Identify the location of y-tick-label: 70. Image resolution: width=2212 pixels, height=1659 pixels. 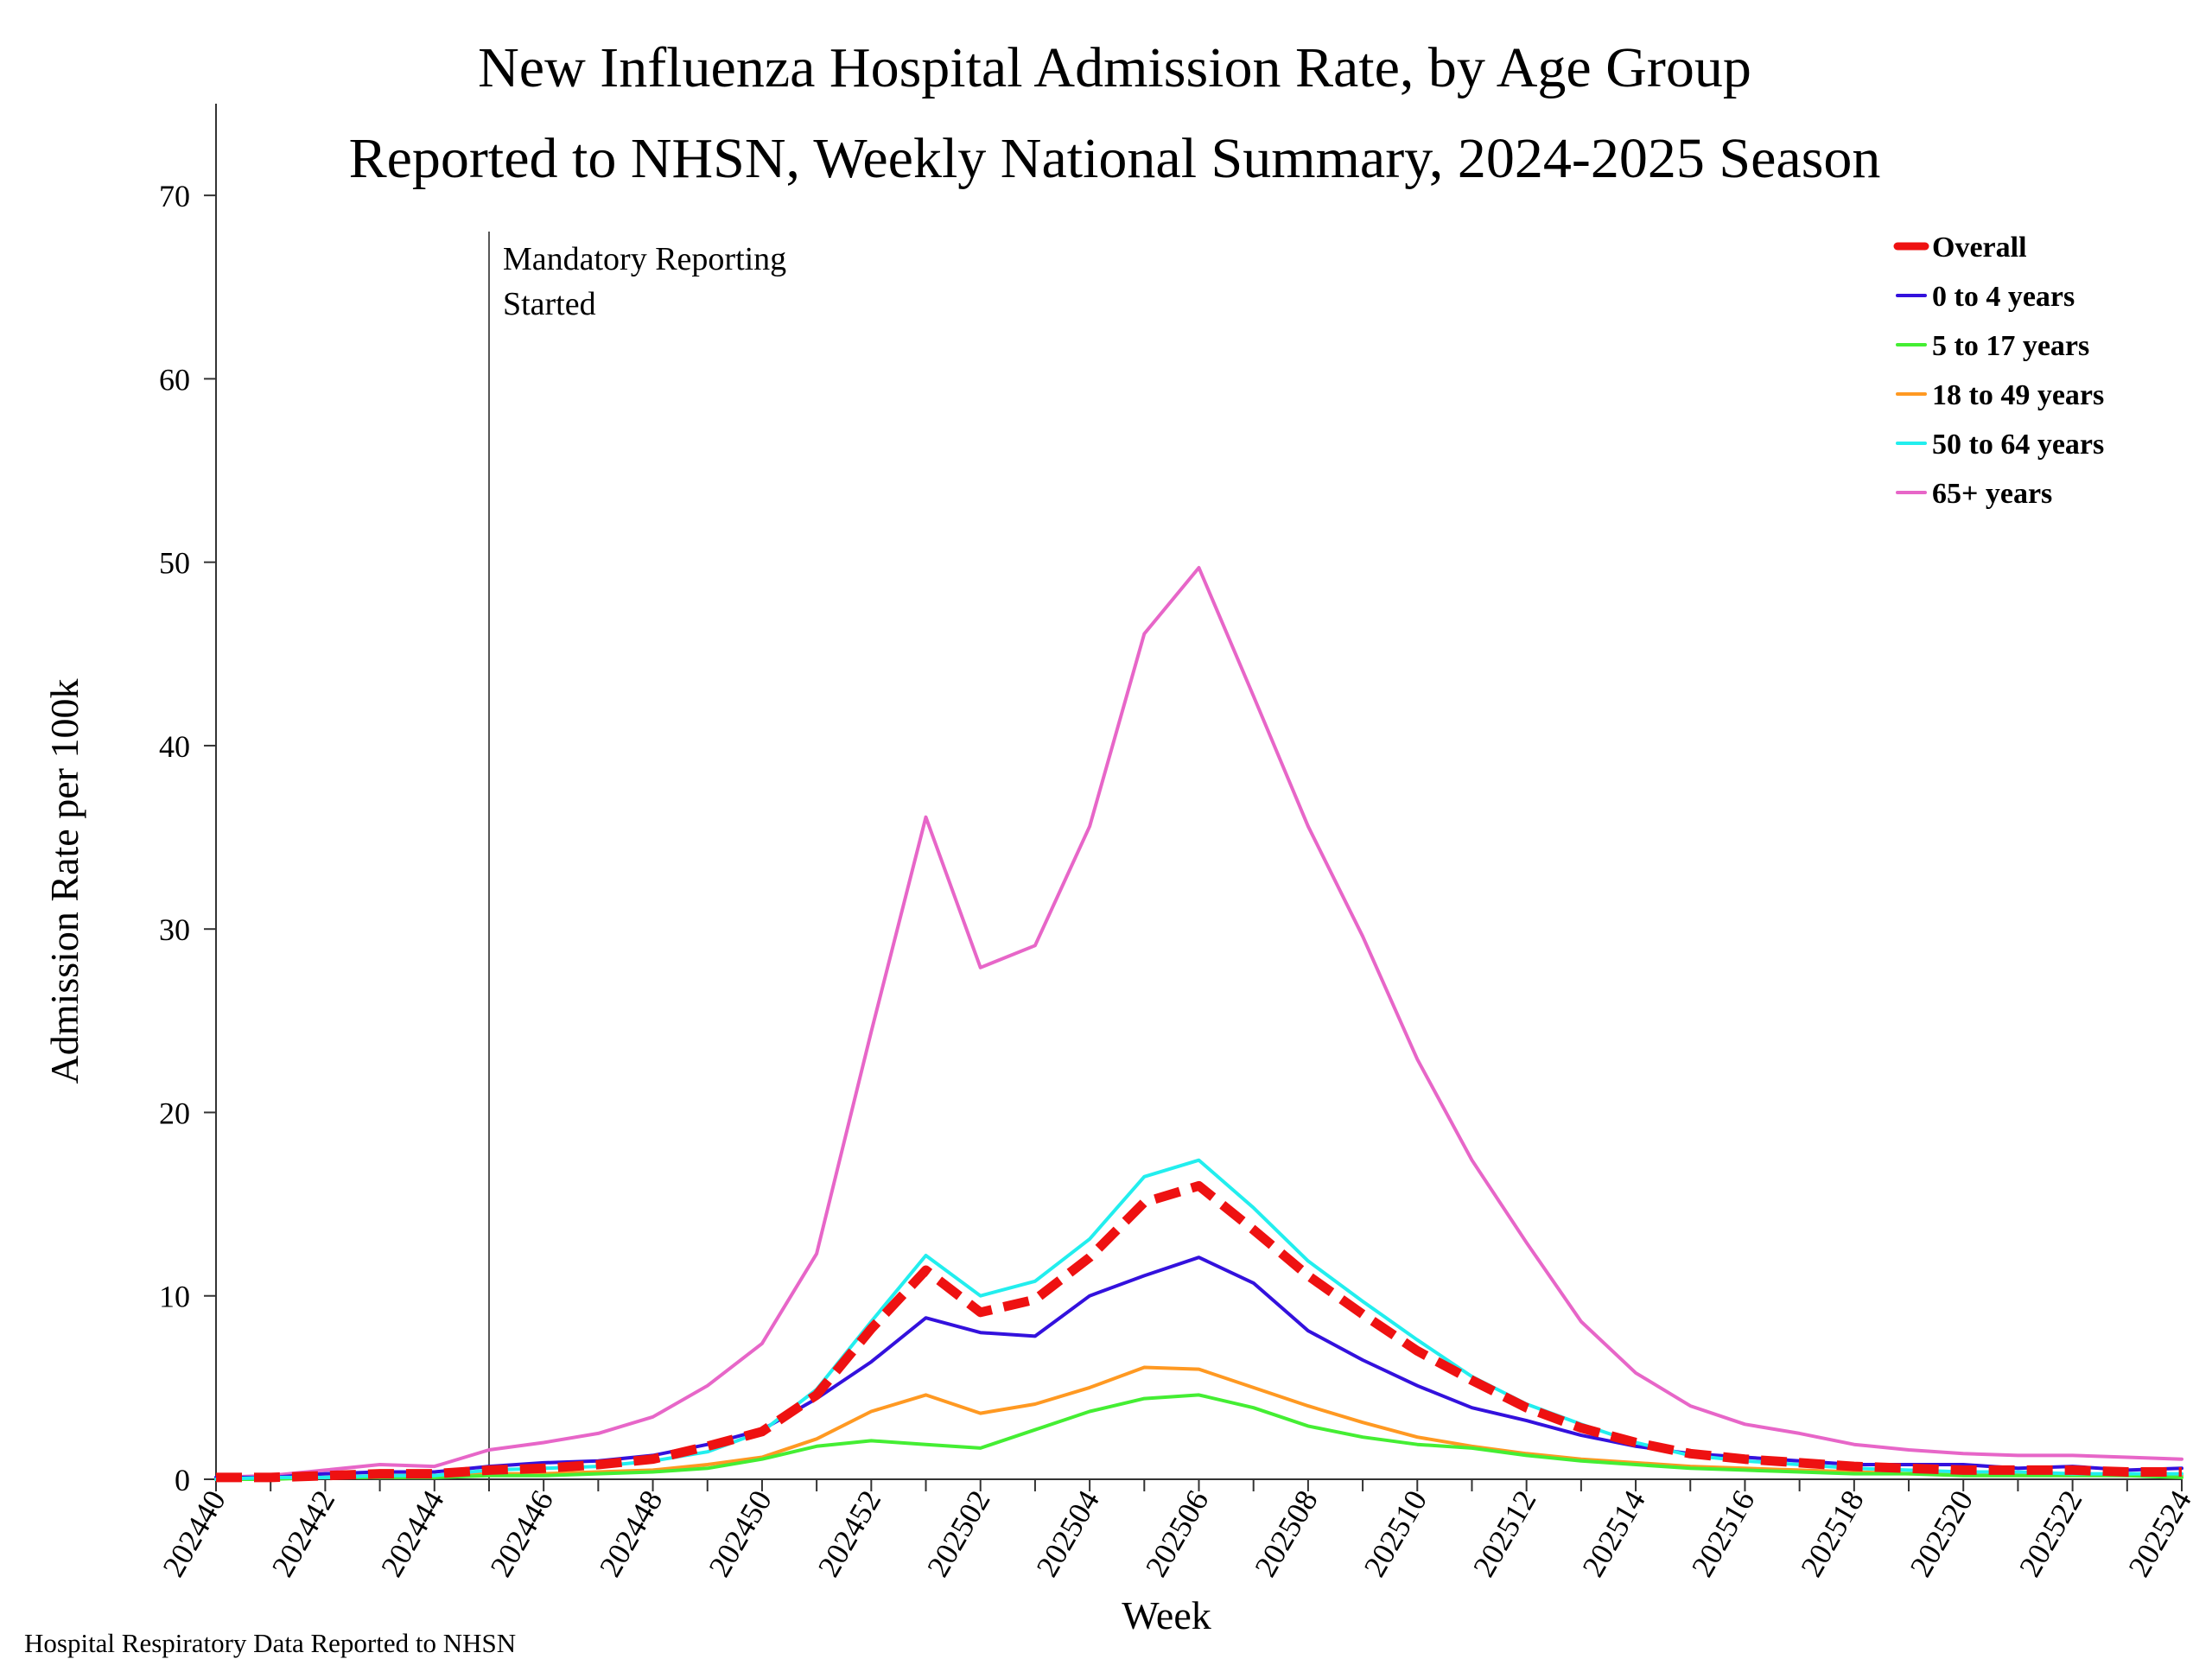
(174, 196).